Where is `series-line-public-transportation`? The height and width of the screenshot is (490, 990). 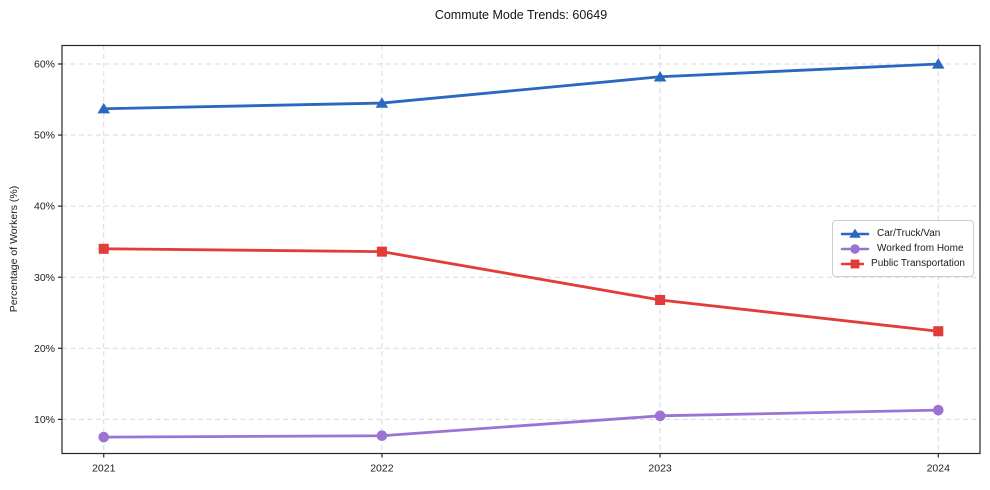 series-line-public-transportation is located at coordinates (521, 290).